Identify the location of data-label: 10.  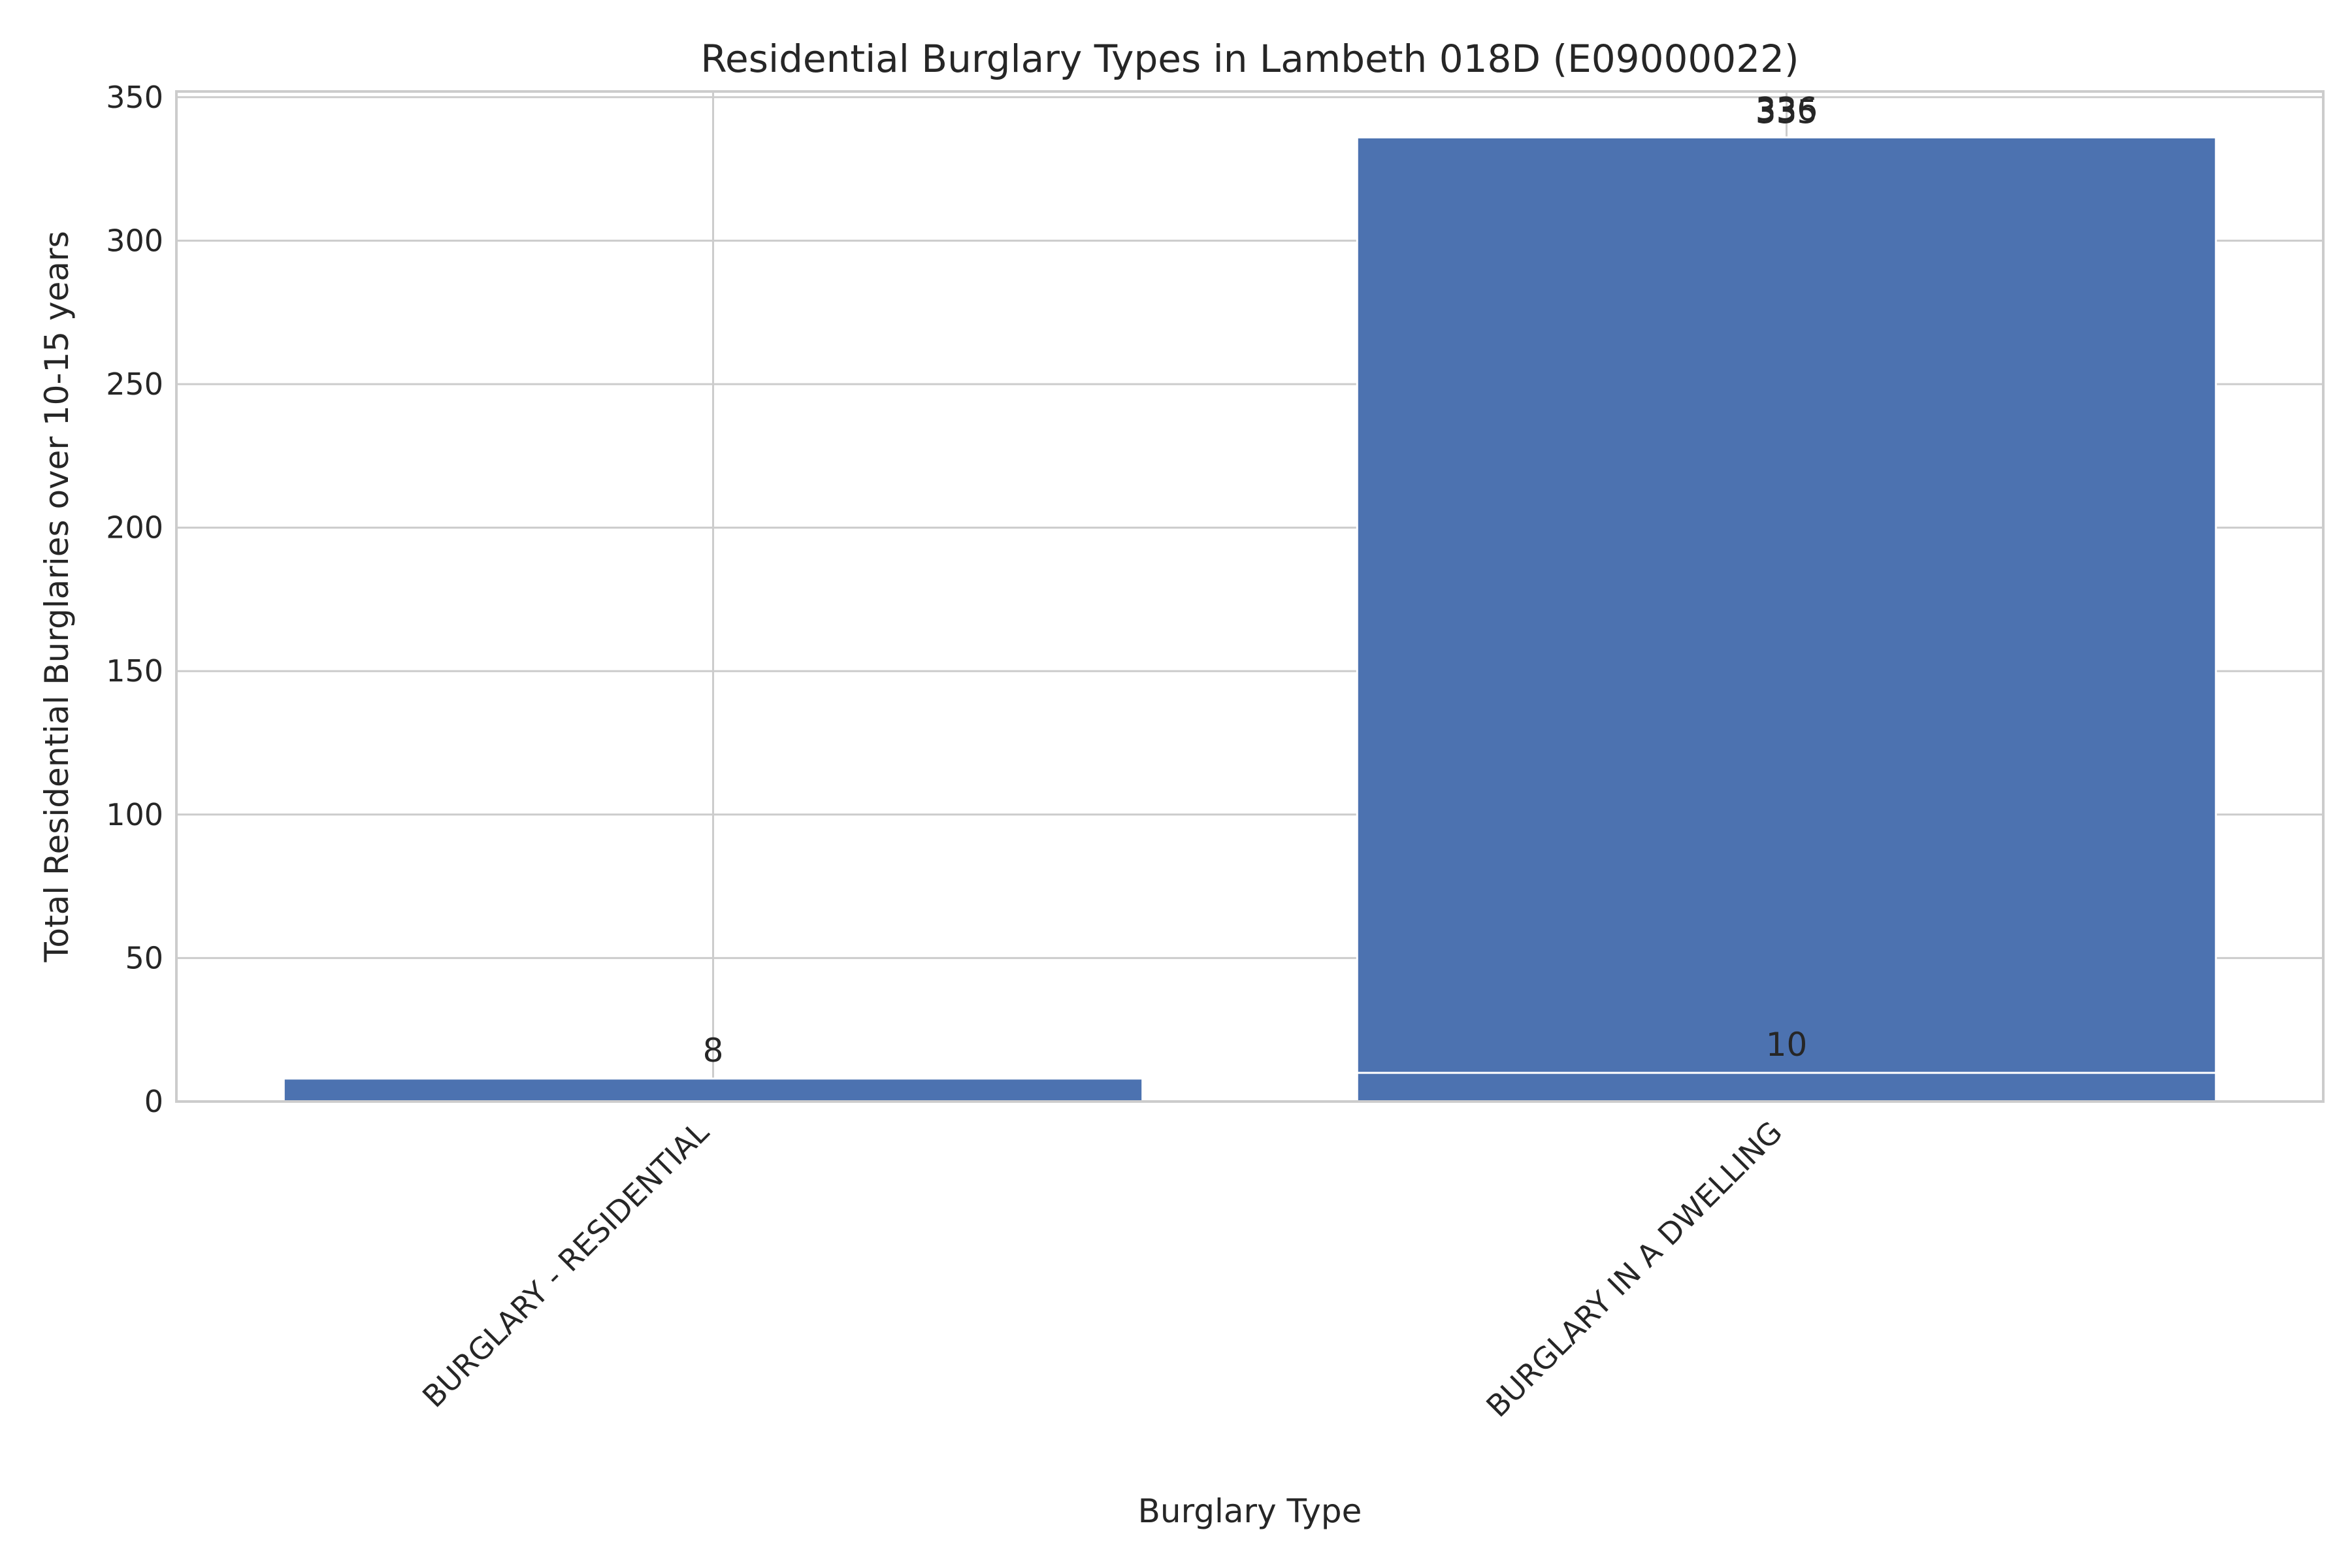
(1787, 1045).